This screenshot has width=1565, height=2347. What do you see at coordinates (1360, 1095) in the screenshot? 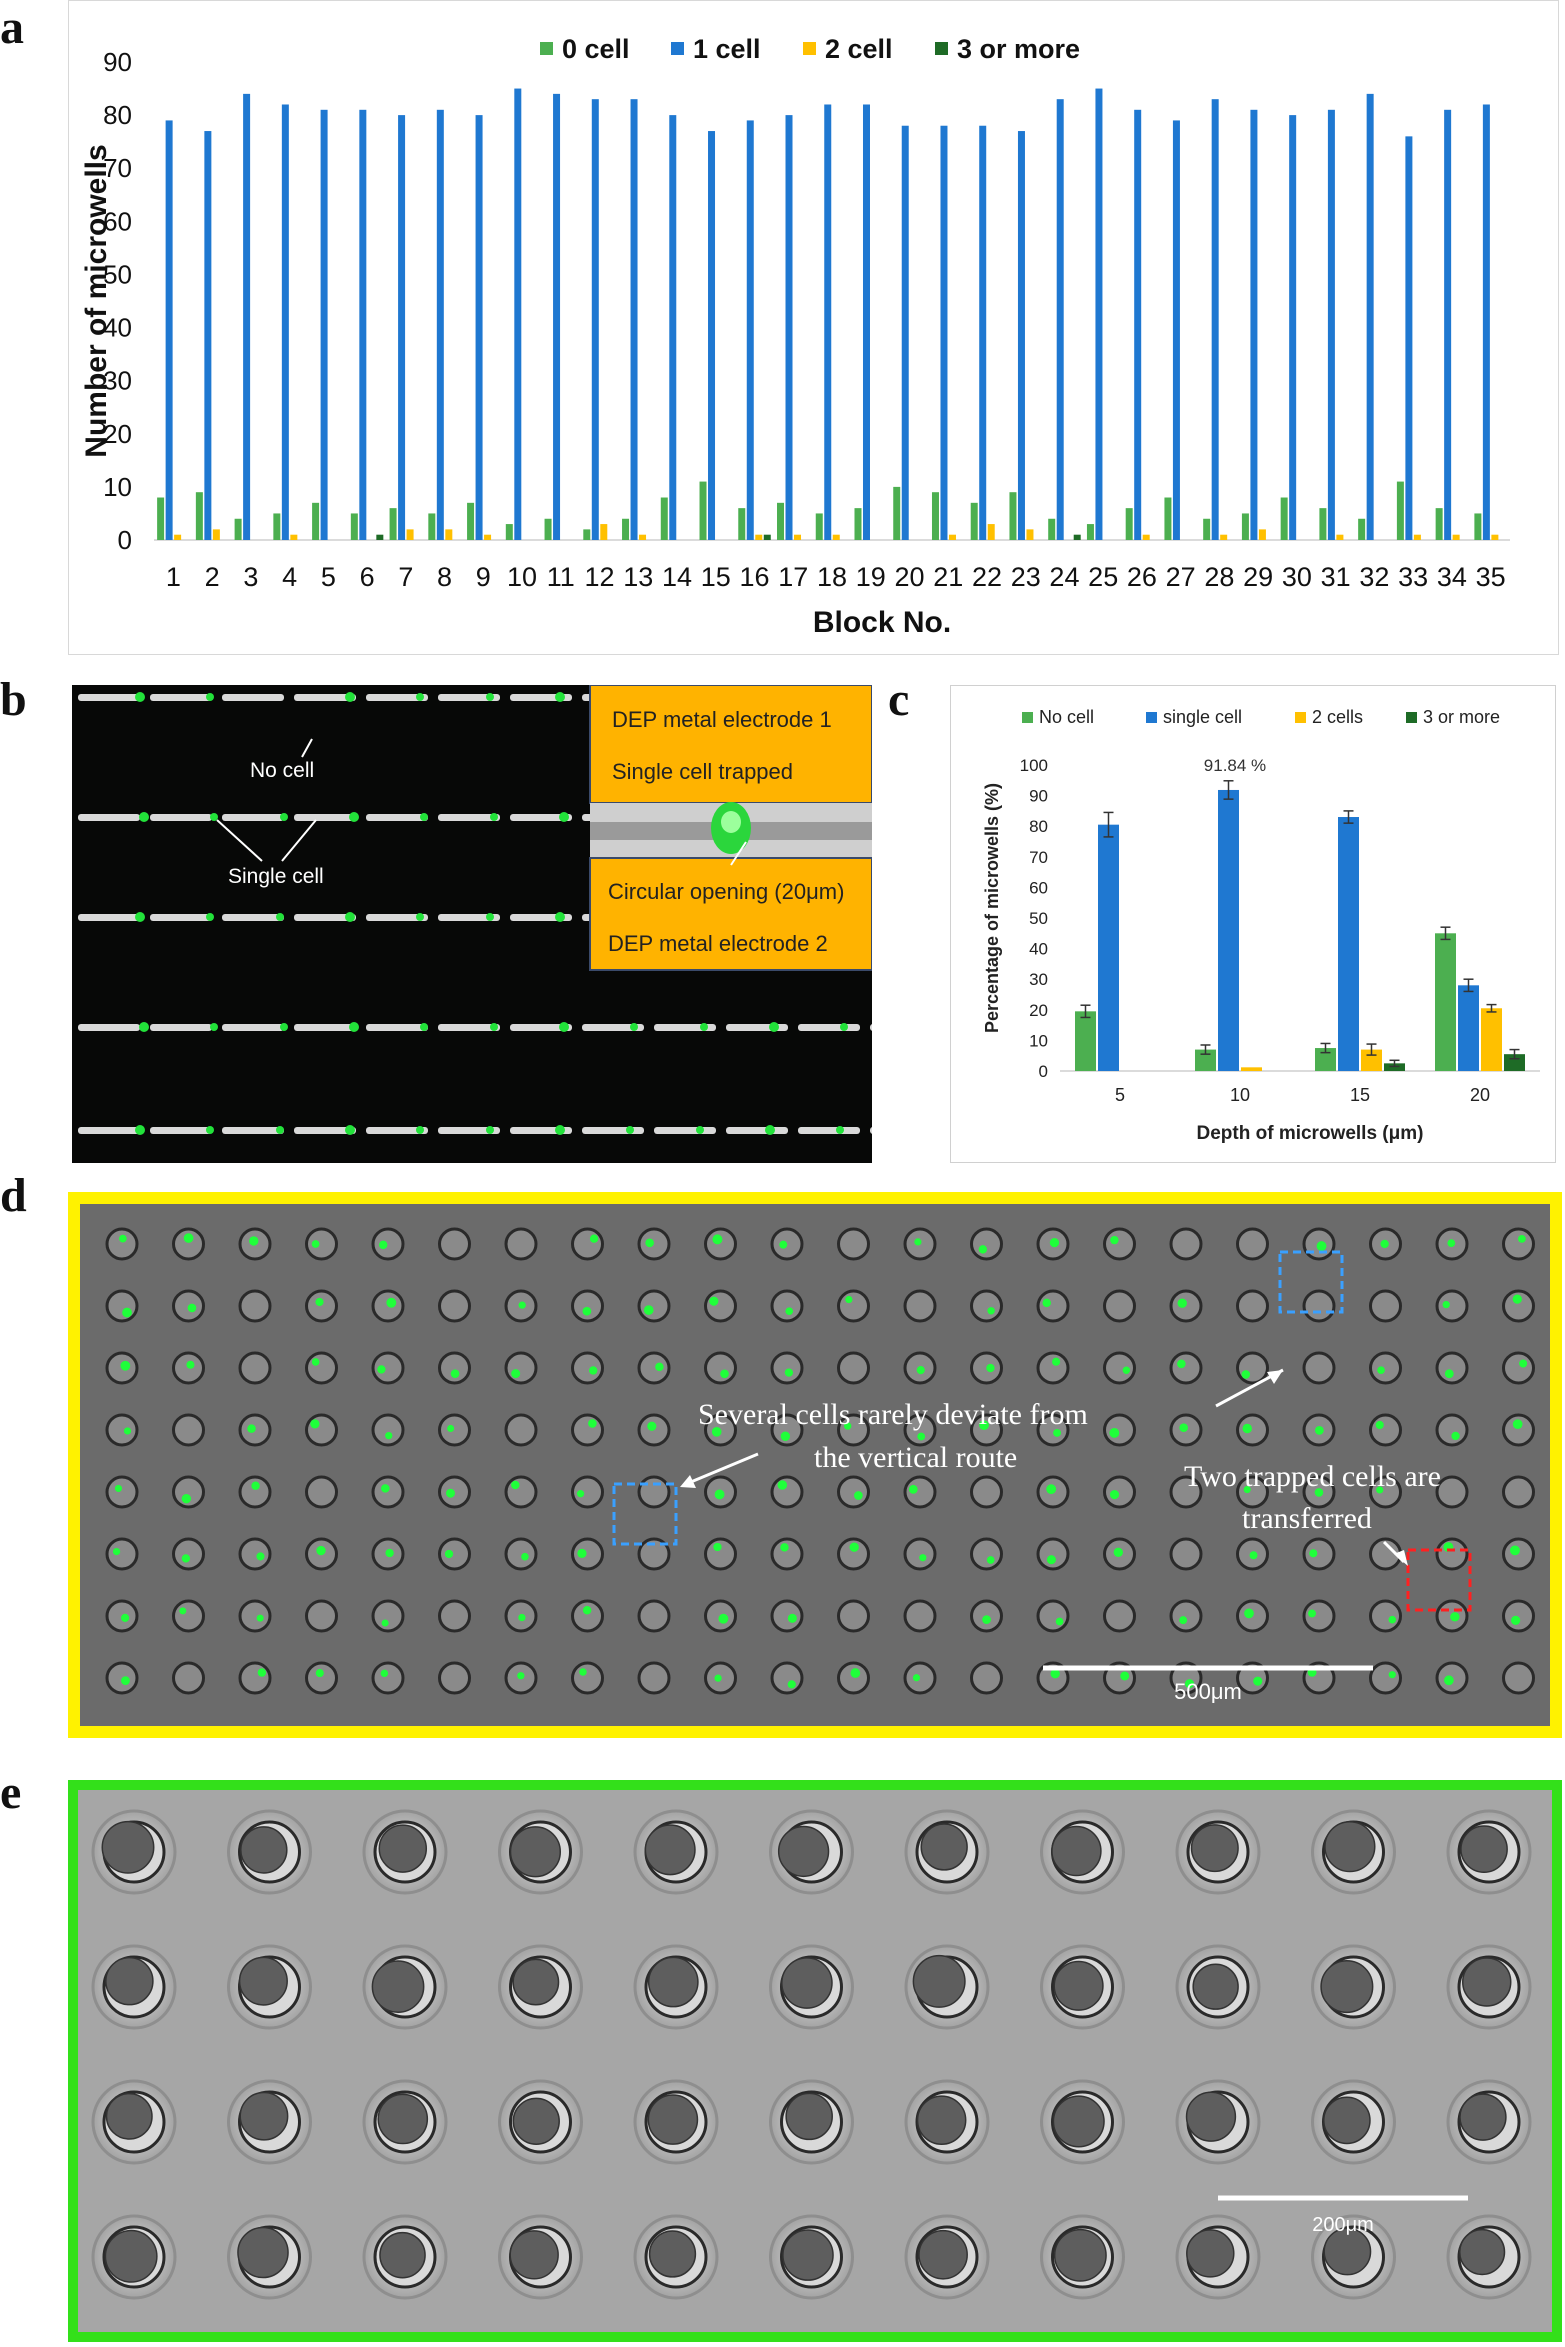
I see `x-tick-label: 15` at bounding box center [1360, 1095].